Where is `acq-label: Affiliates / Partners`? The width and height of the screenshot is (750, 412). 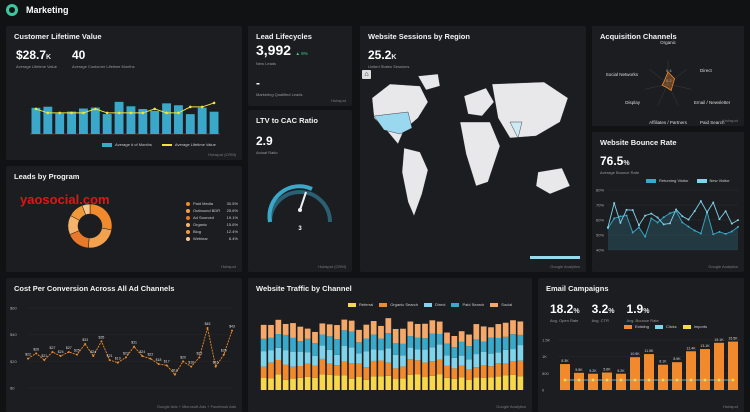 acq-label: Affiliates / Partners is located at coordinates (668, 122).